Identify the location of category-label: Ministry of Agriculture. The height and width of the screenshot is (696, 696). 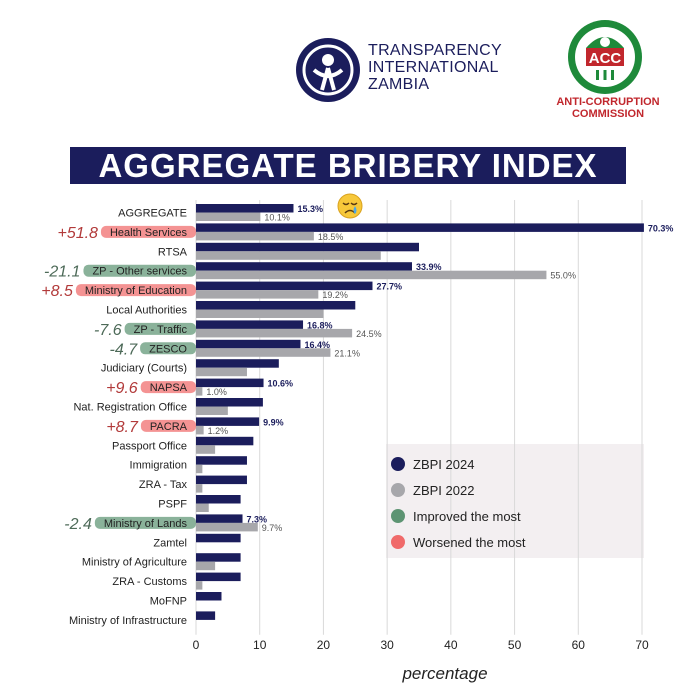
(134, 563).